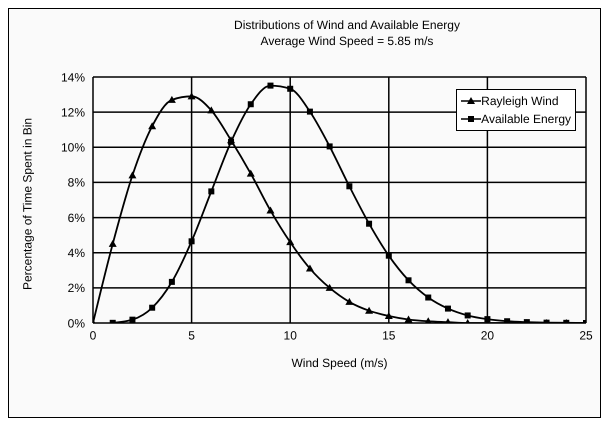  I want to click on chart-title: Distributions of Wind and Available Energy, so click(347, 25).